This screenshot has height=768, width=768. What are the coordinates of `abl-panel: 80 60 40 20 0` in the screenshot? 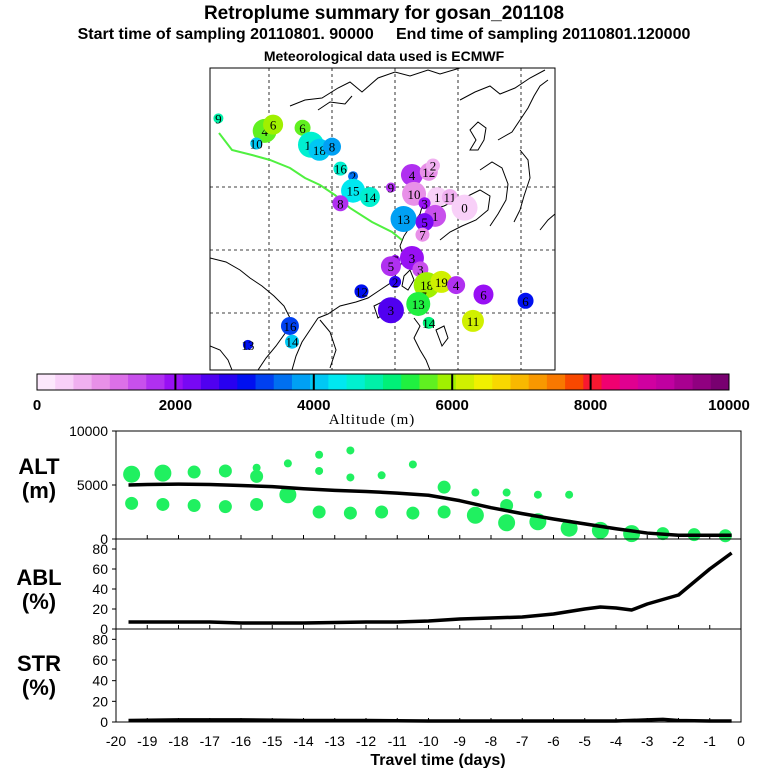 It's located at (417, 587).